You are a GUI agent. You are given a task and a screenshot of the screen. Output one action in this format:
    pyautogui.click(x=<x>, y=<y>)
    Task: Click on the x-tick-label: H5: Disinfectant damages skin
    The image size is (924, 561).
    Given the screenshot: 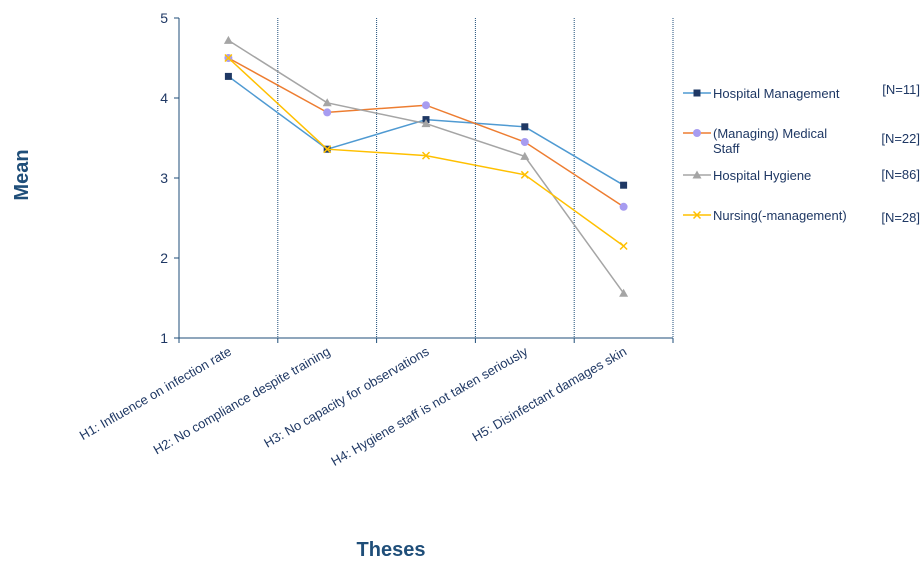 What is the action you would take?
    pyautogui.click(x=550, y=394)
    